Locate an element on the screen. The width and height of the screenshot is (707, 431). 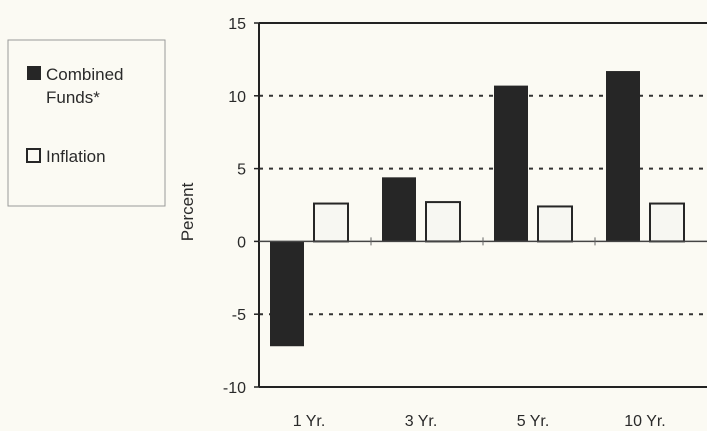
y-tick-label-10: 10 is located at coordinates (237, 97).